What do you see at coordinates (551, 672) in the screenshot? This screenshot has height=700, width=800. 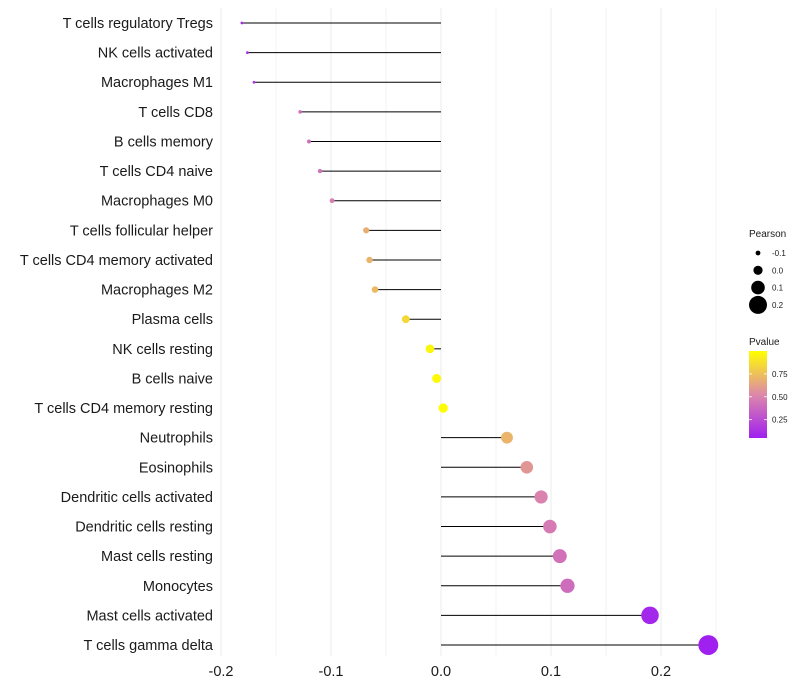 I see `x-tick-label: 0.1` at bounding box center [551, 672].